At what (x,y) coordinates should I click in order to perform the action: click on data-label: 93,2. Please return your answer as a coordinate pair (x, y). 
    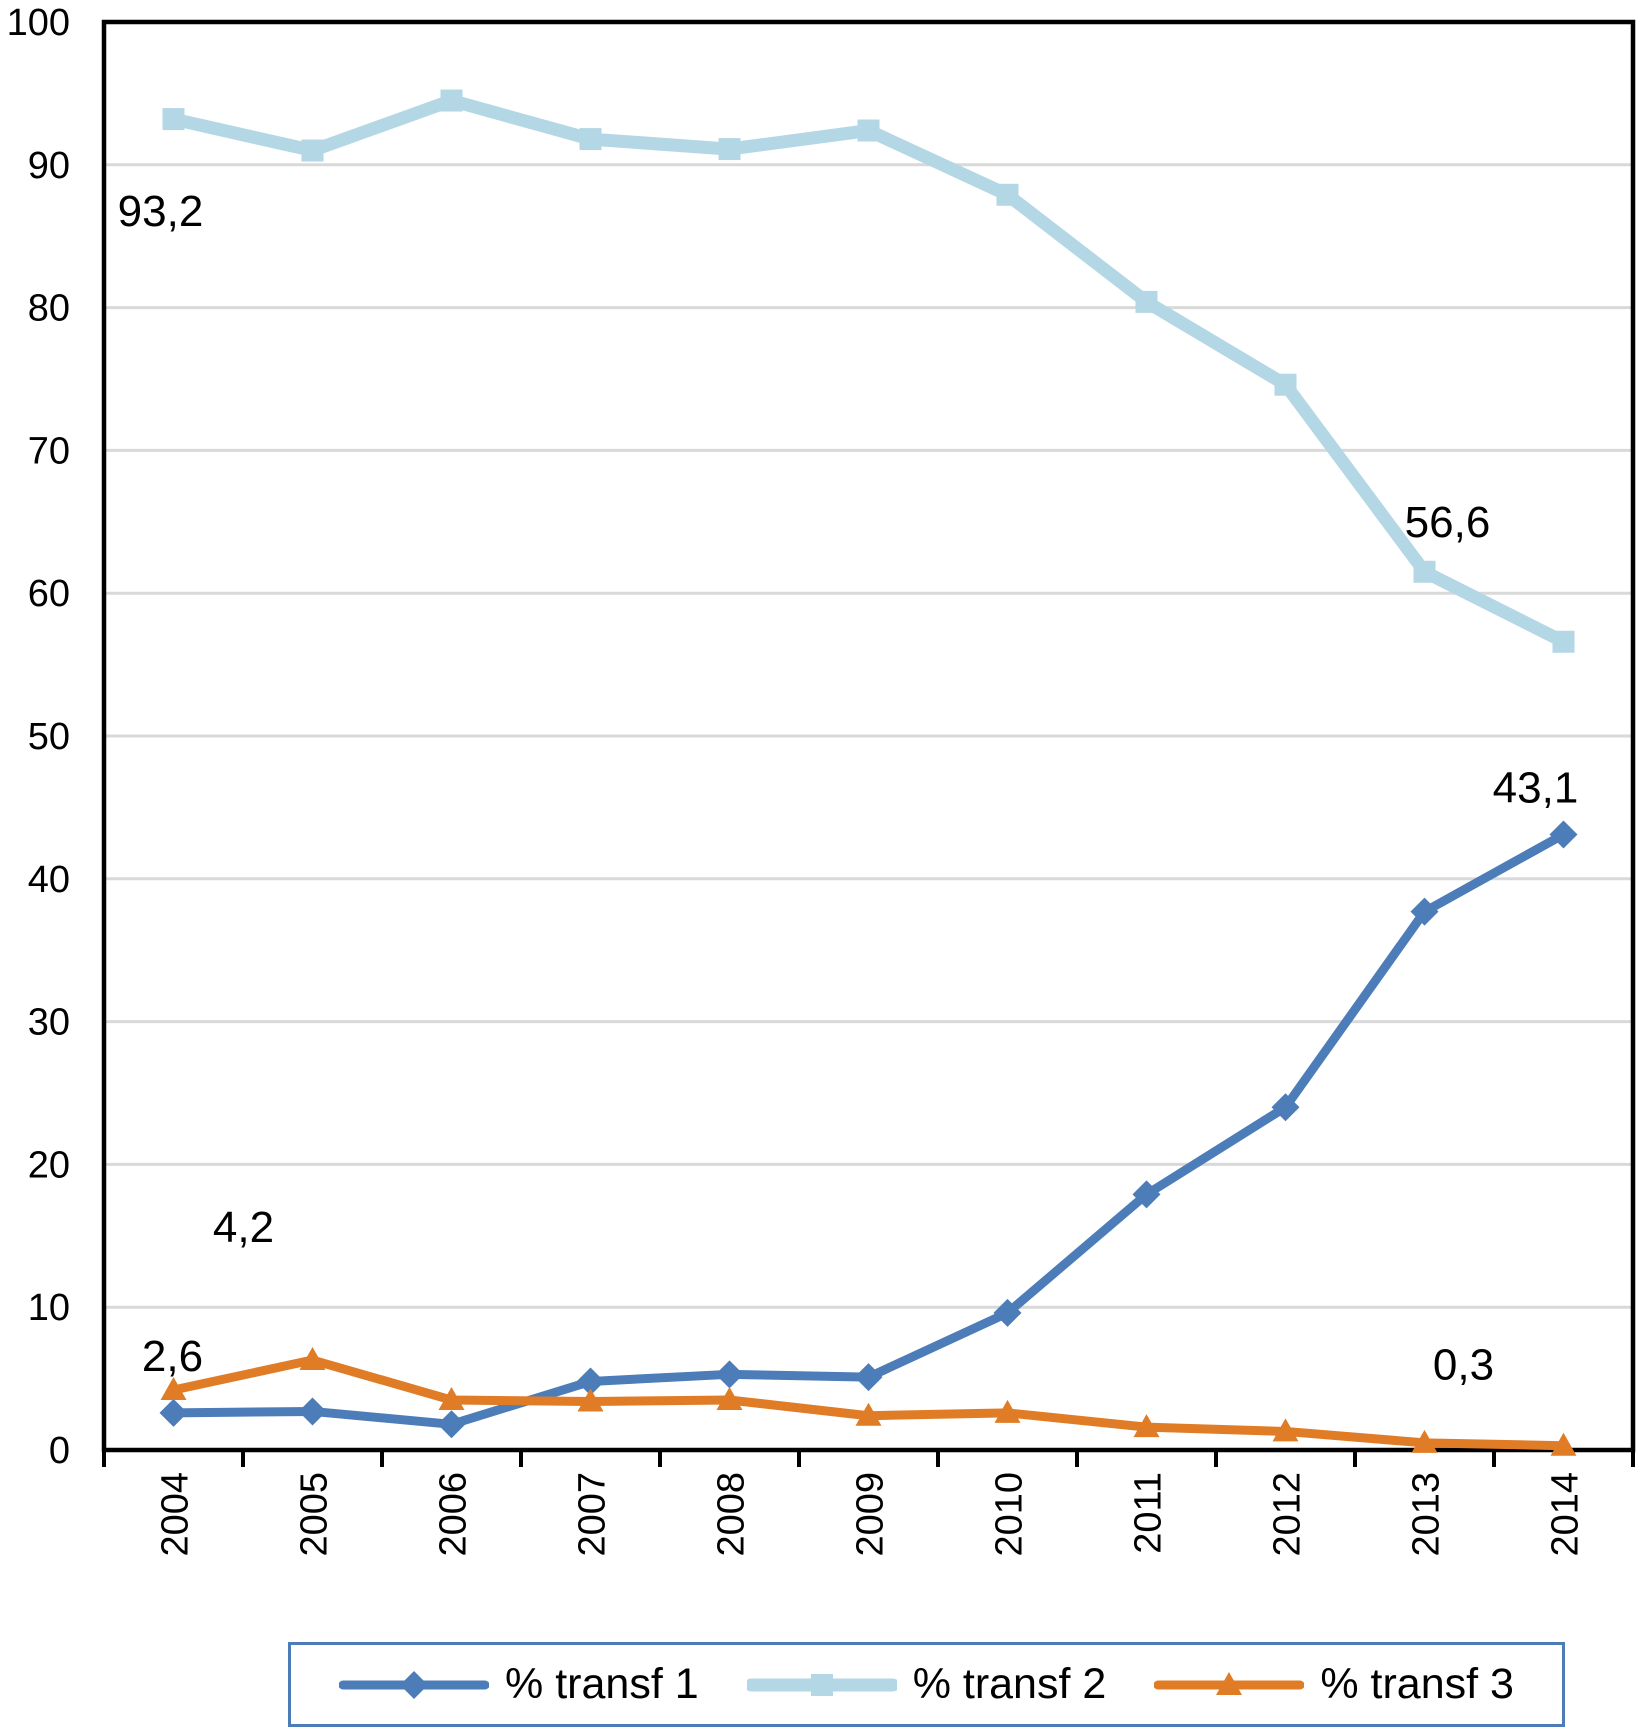
    Looking at the image, I should click on (161, 211).